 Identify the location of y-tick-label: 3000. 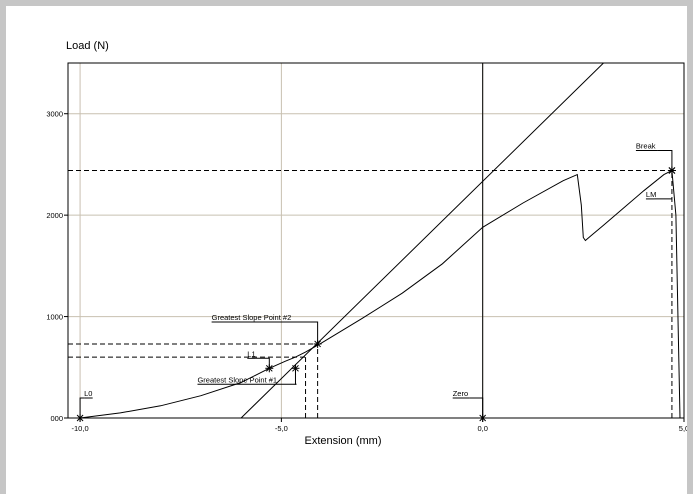
(54, 114).